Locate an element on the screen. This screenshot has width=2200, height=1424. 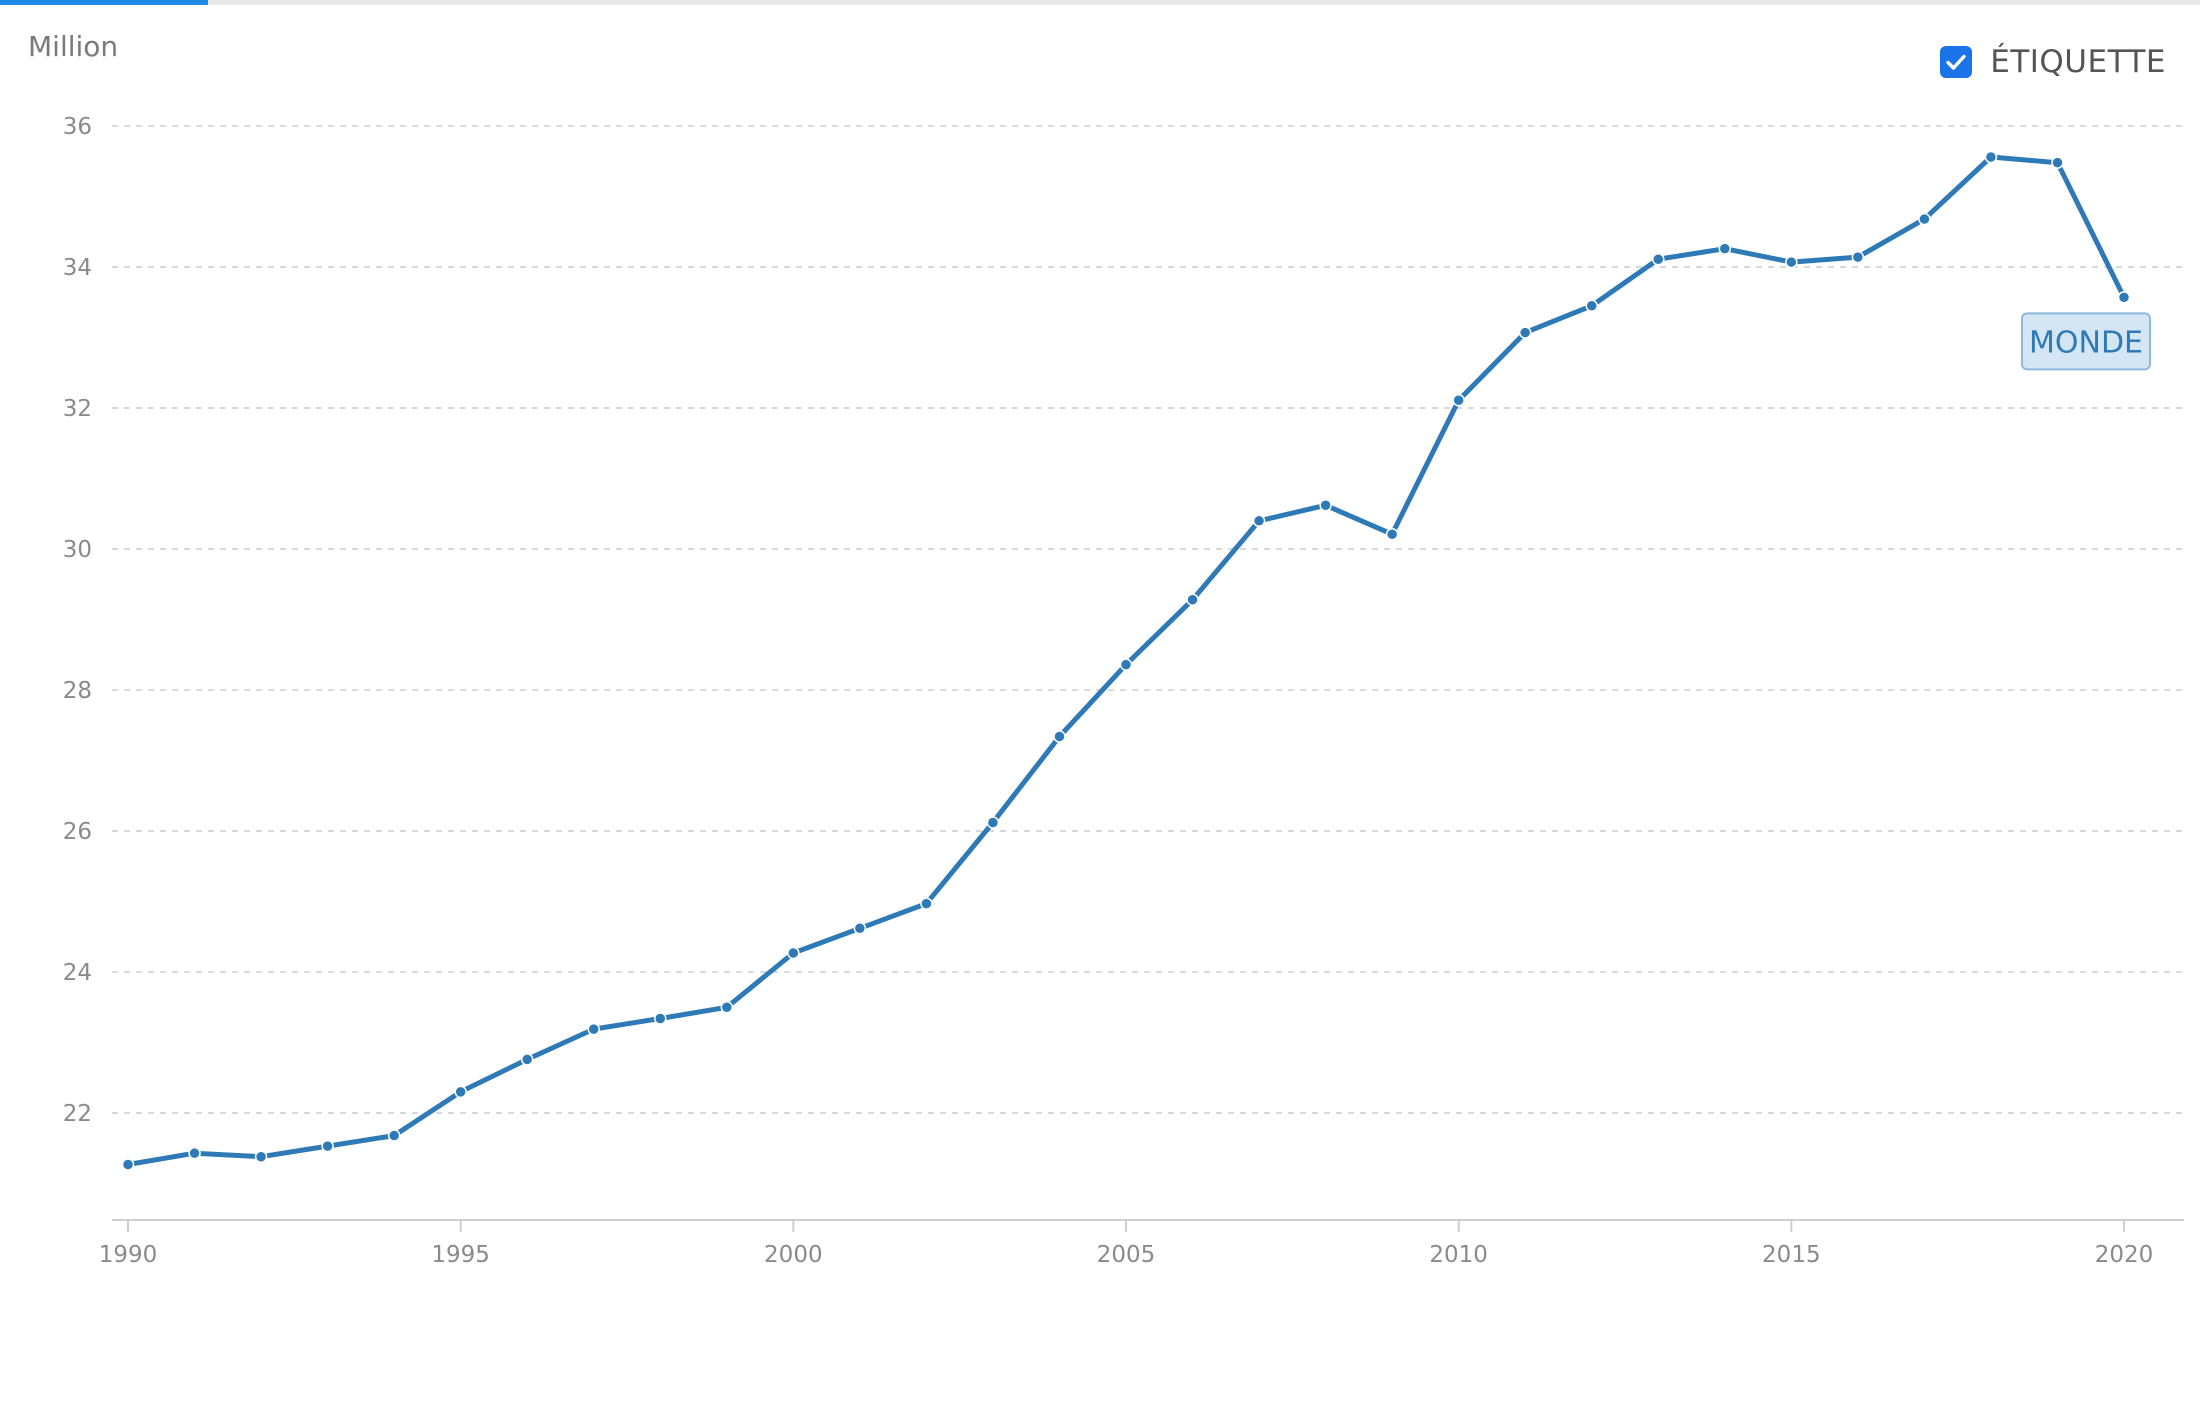
series-label: MONDE is located at coordinates (2086, 342).